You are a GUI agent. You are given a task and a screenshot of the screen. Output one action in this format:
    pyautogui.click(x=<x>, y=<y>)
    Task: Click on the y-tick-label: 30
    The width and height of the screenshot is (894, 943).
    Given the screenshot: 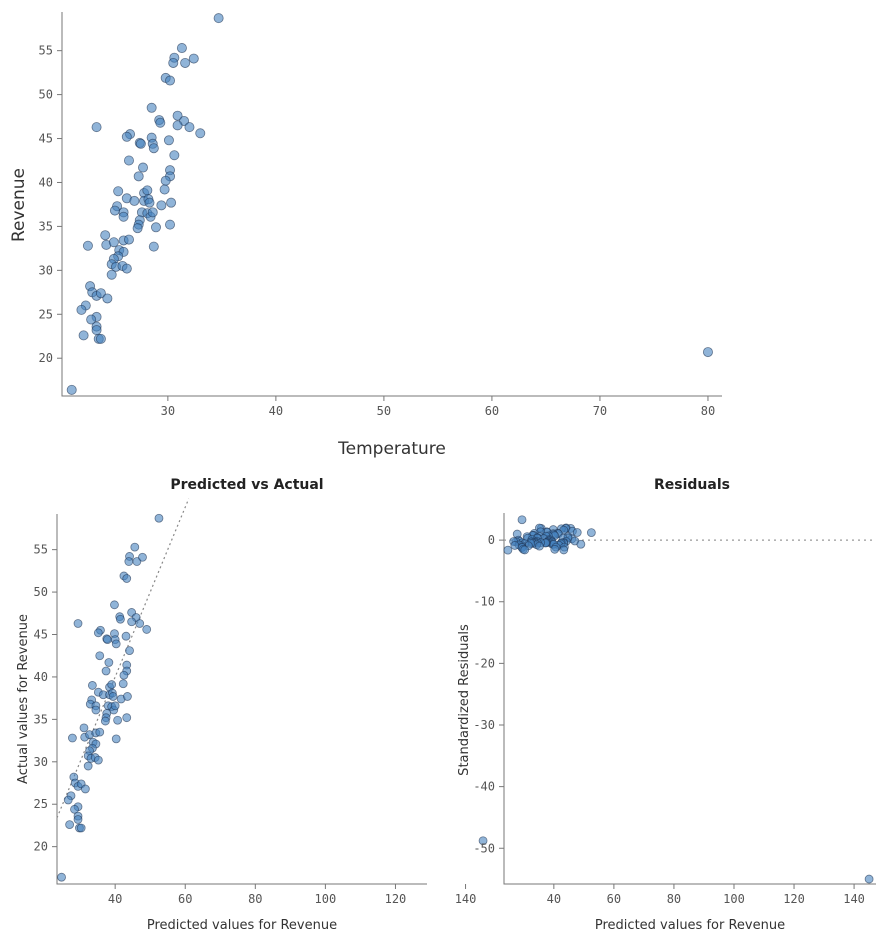 What is the action you would take?
    pyautogui.click(x=41, y=762)
    